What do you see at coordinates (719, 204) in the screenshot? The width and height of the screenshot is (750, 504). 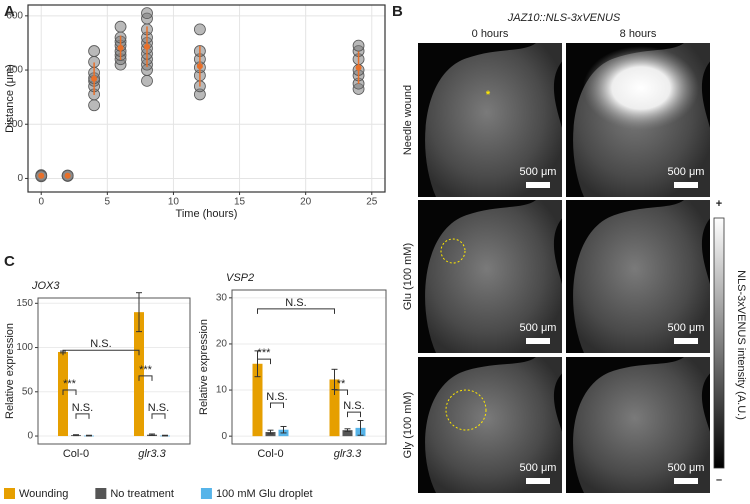 I see `colorbar-max: +` at bounding box center [719, 204].